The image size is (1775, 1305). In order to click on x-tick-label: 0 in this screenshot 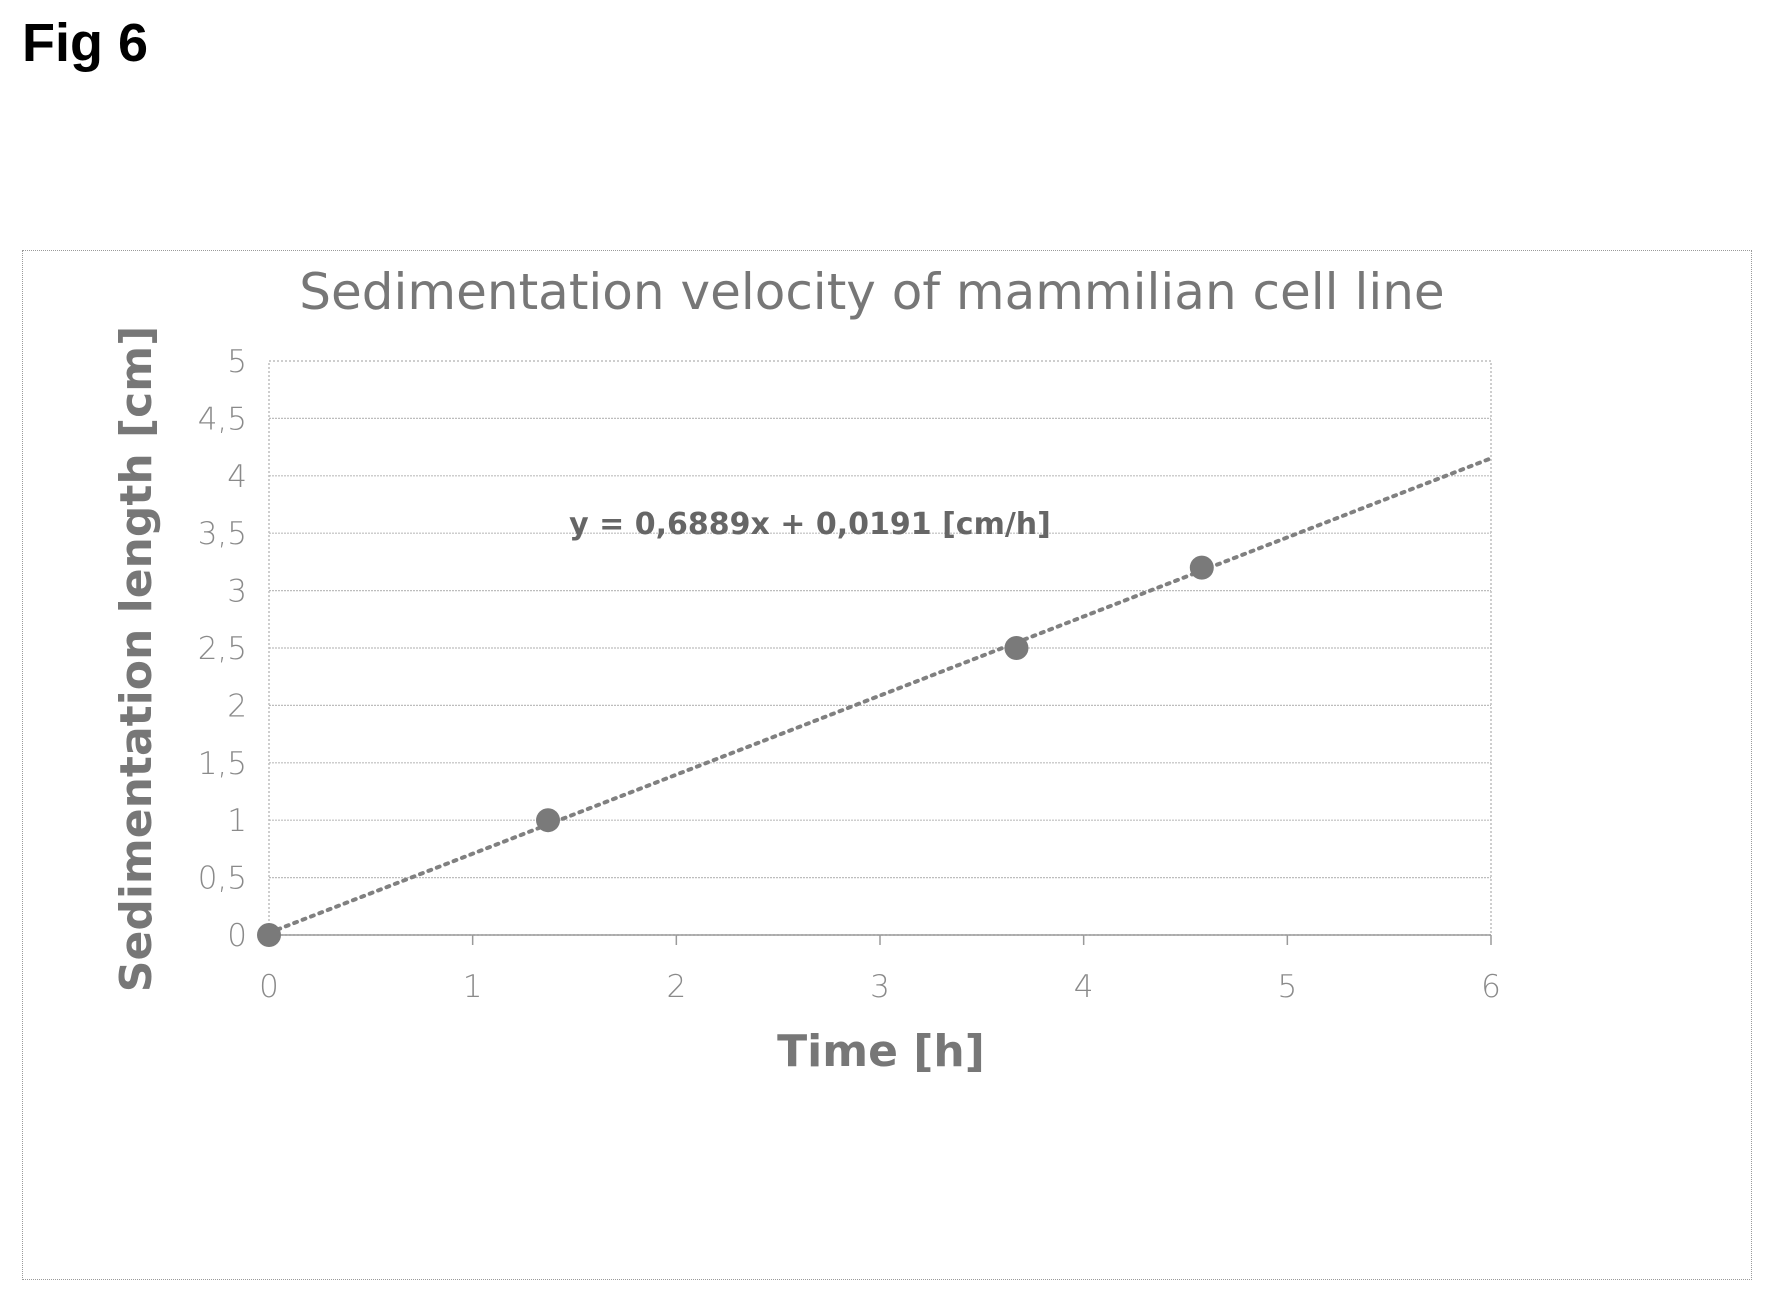, I will do `click(269, 987)`.